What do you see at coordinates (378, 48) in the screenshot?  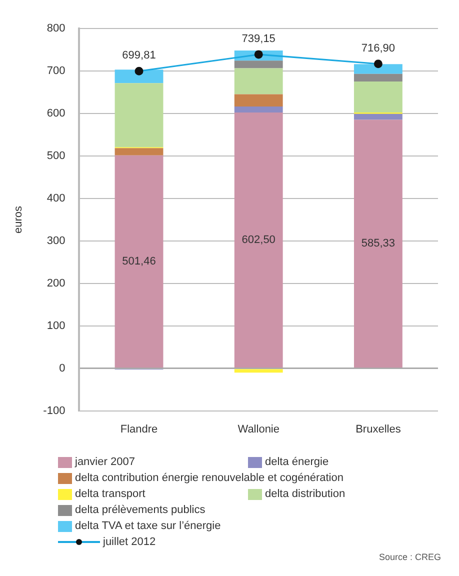 I see `data-label: 716,90` at bounding box center [378, 48].